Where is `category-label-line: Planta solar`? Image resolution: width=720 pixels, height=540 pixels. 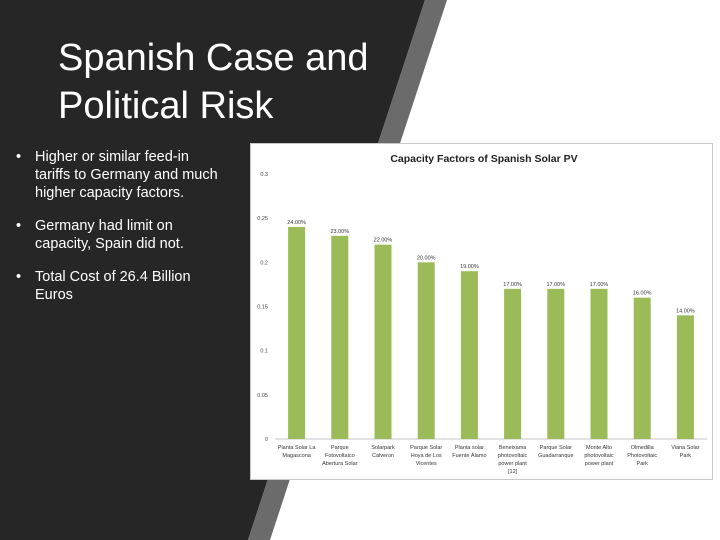 category-label-line: Planta solar is located at coordinates (469, 448).